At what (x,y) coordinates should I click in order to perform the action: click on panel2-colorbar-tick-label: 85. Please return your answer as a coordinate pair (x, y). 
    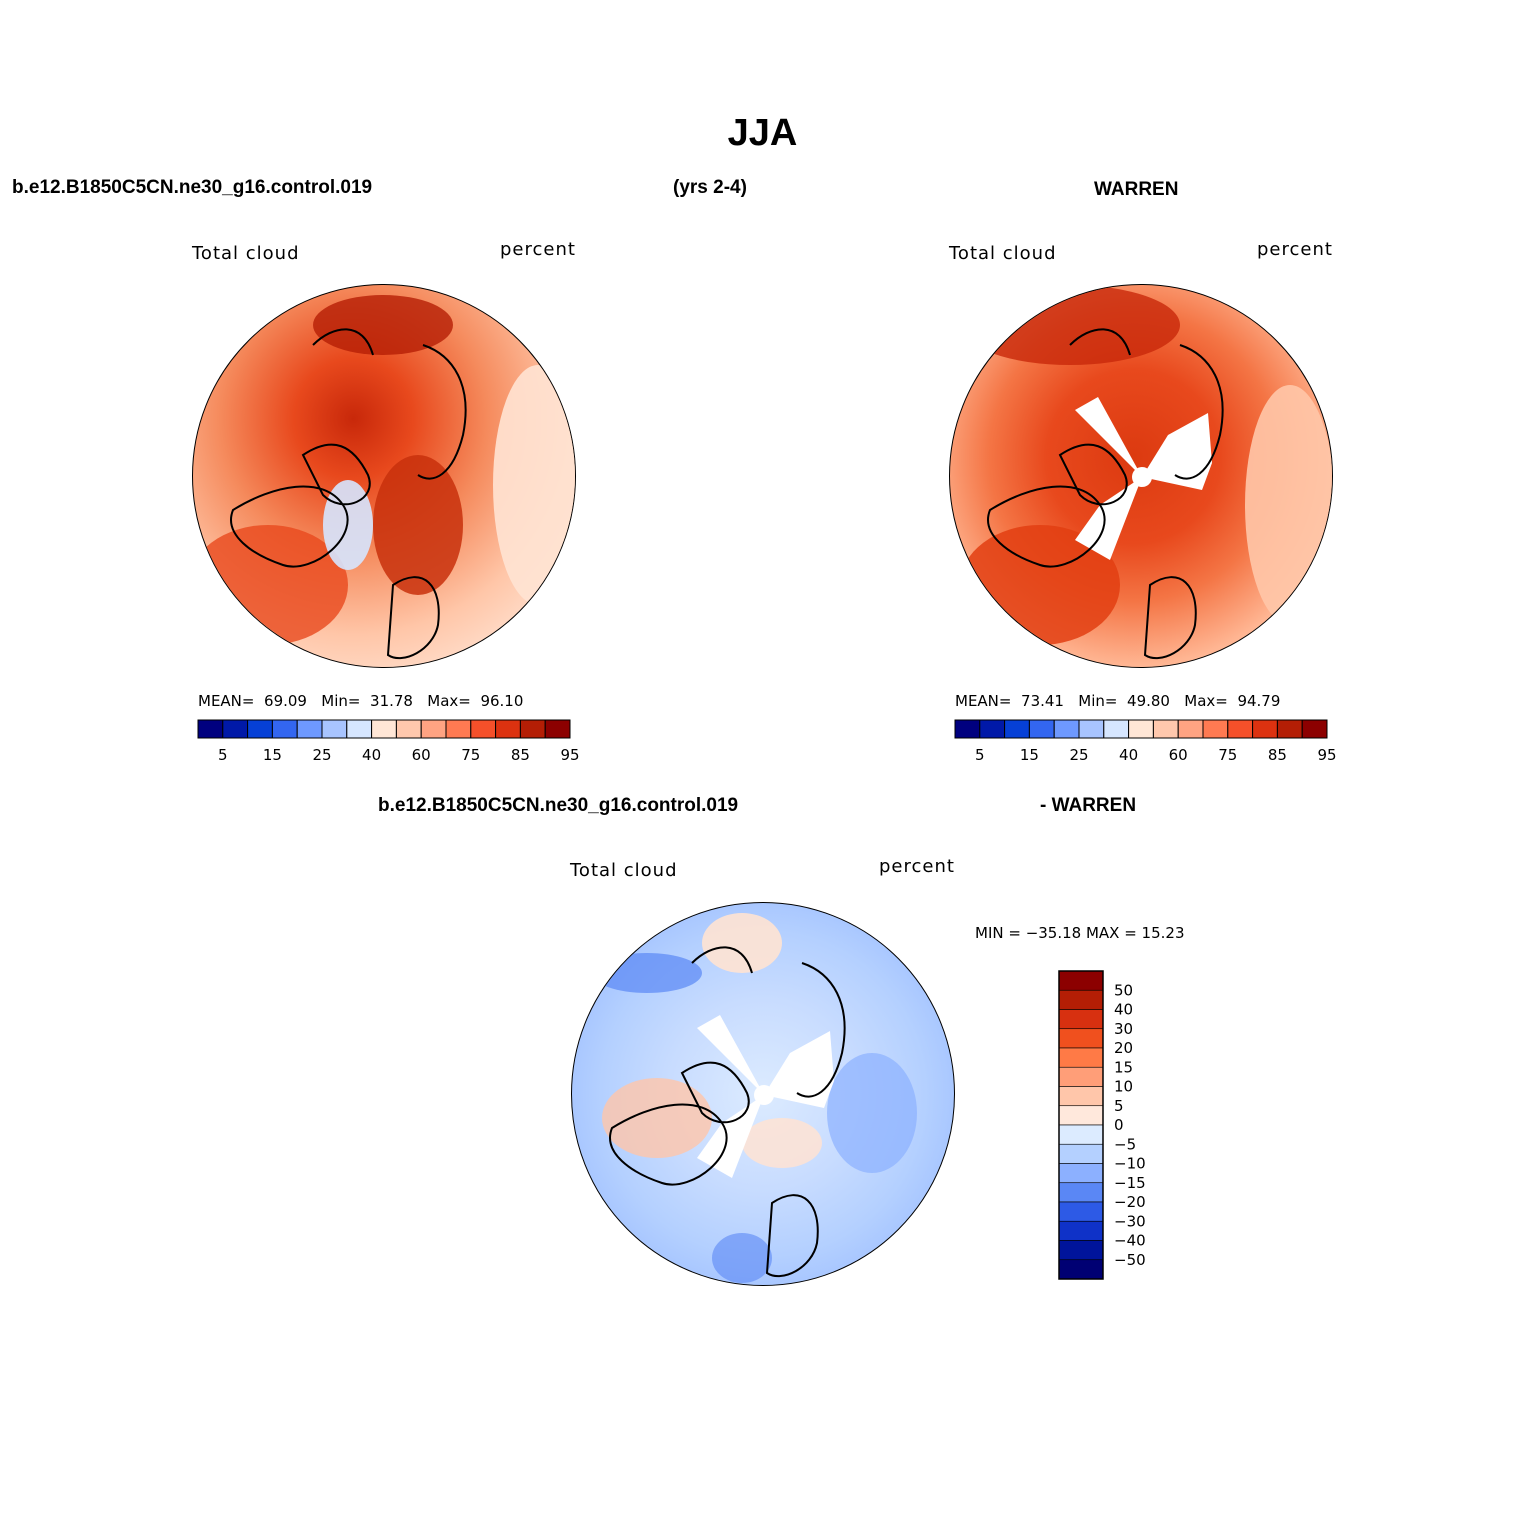
    Looking at the image, I should click on (1277, 755).